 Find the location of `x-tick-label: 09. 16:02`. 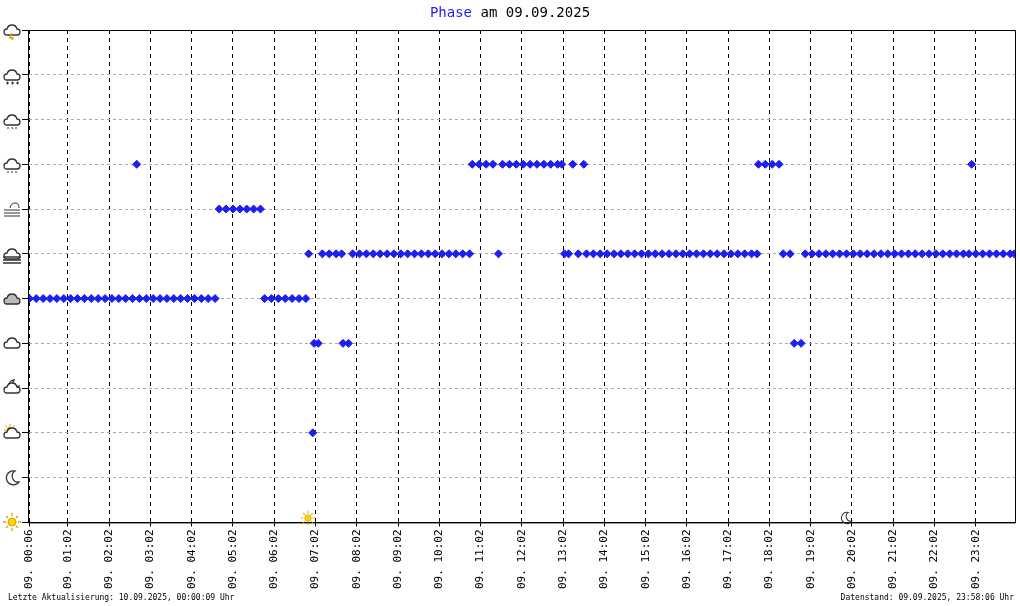

x-tick-label: 09. 16:02 is located at coordinates (686, 559).